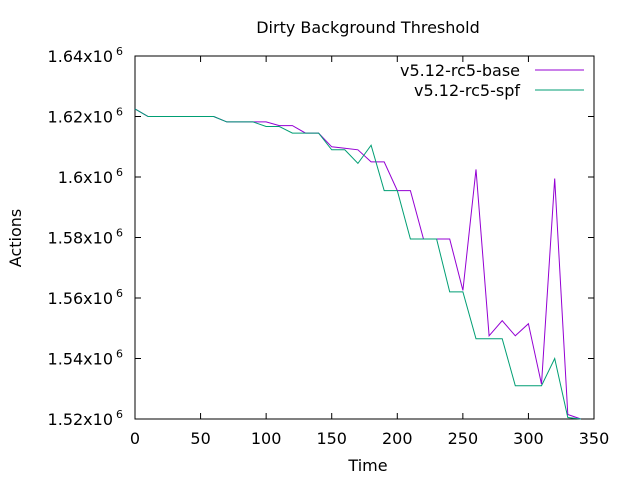  I want to click on chart-title: Dirty Background Threshold, so click(368, 27).